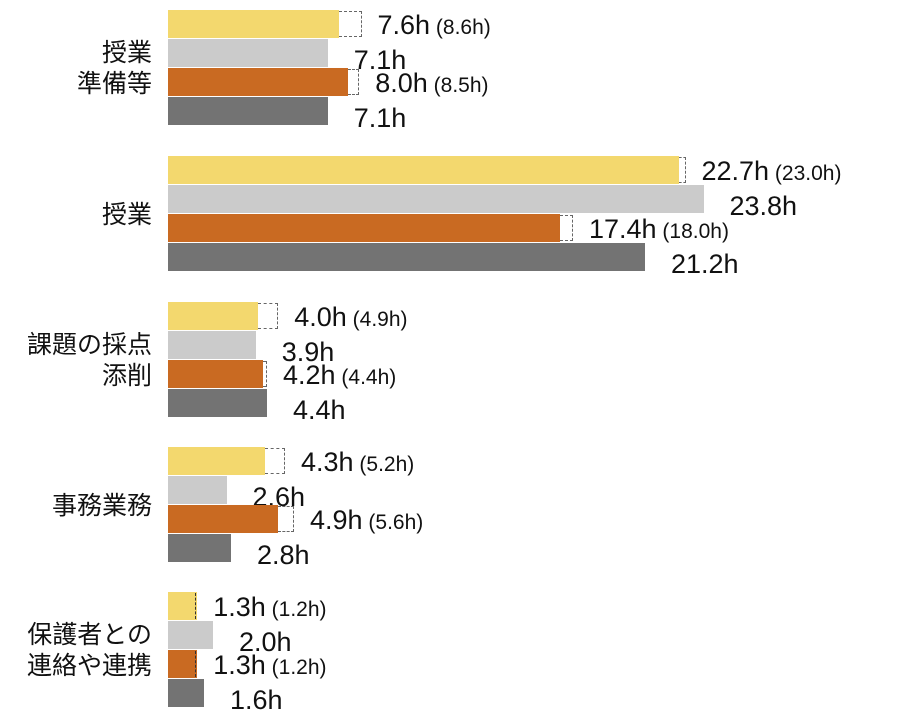  I want to click on value-label: 21.2h, so click(705, 264).